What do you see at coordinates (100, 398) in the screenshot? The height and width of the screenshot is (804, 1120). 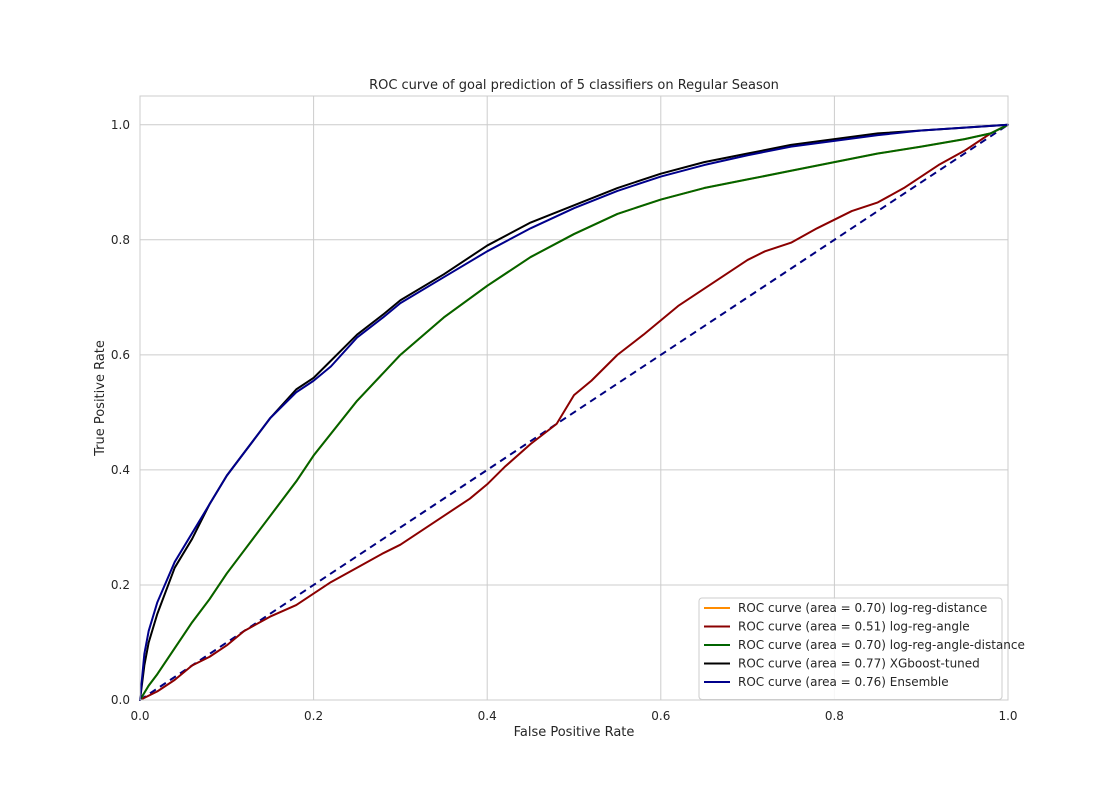 I see `y-axis-label: True Positive Rate` at bounding box center [100, 398].